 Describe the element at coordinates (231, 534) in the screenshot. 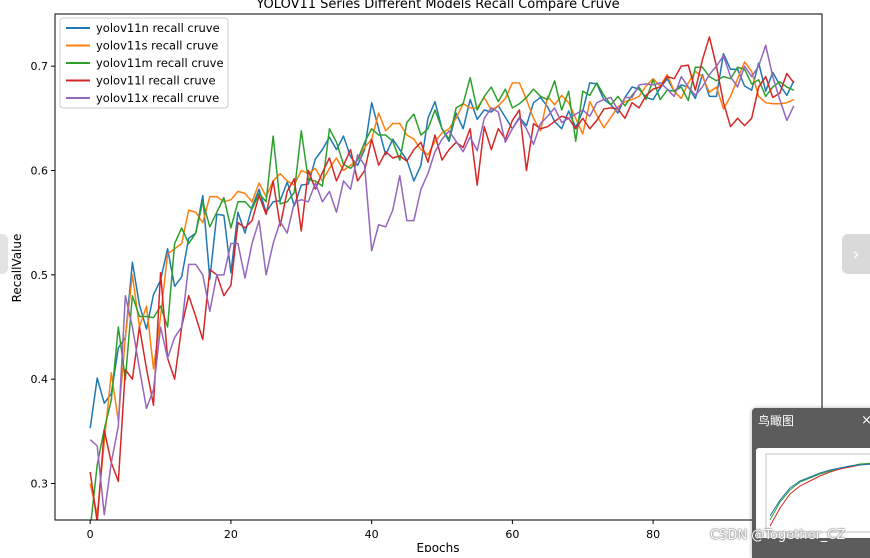

I see `x-tick-label: 20` at that location.